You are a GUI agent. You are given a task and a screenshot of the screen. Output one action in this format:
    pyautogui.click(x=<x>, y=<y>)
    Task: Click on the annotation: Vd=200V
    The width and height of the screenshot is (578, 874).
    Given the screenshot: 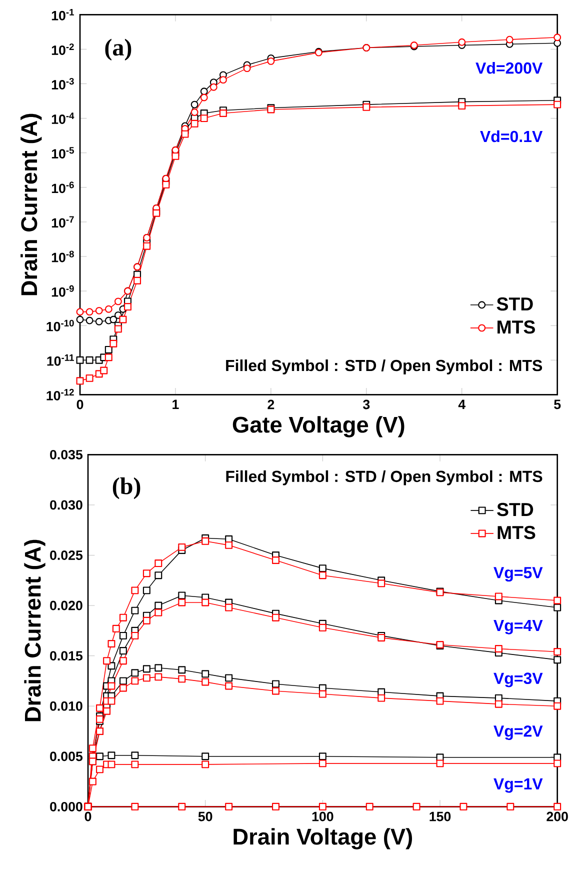 What is the action you would take?
    pyautogui.click(x=509, y=68)
    